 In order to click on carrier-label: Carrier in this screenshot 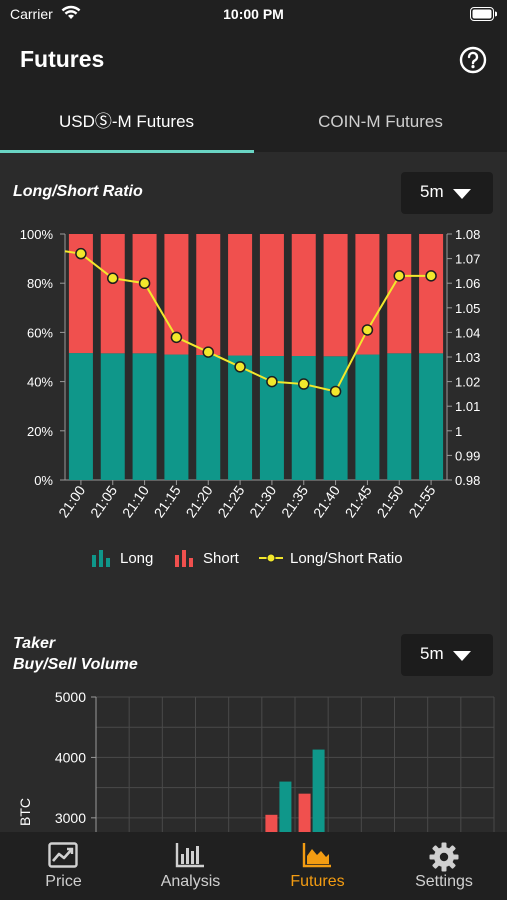, I will do `click(31, 14)`.